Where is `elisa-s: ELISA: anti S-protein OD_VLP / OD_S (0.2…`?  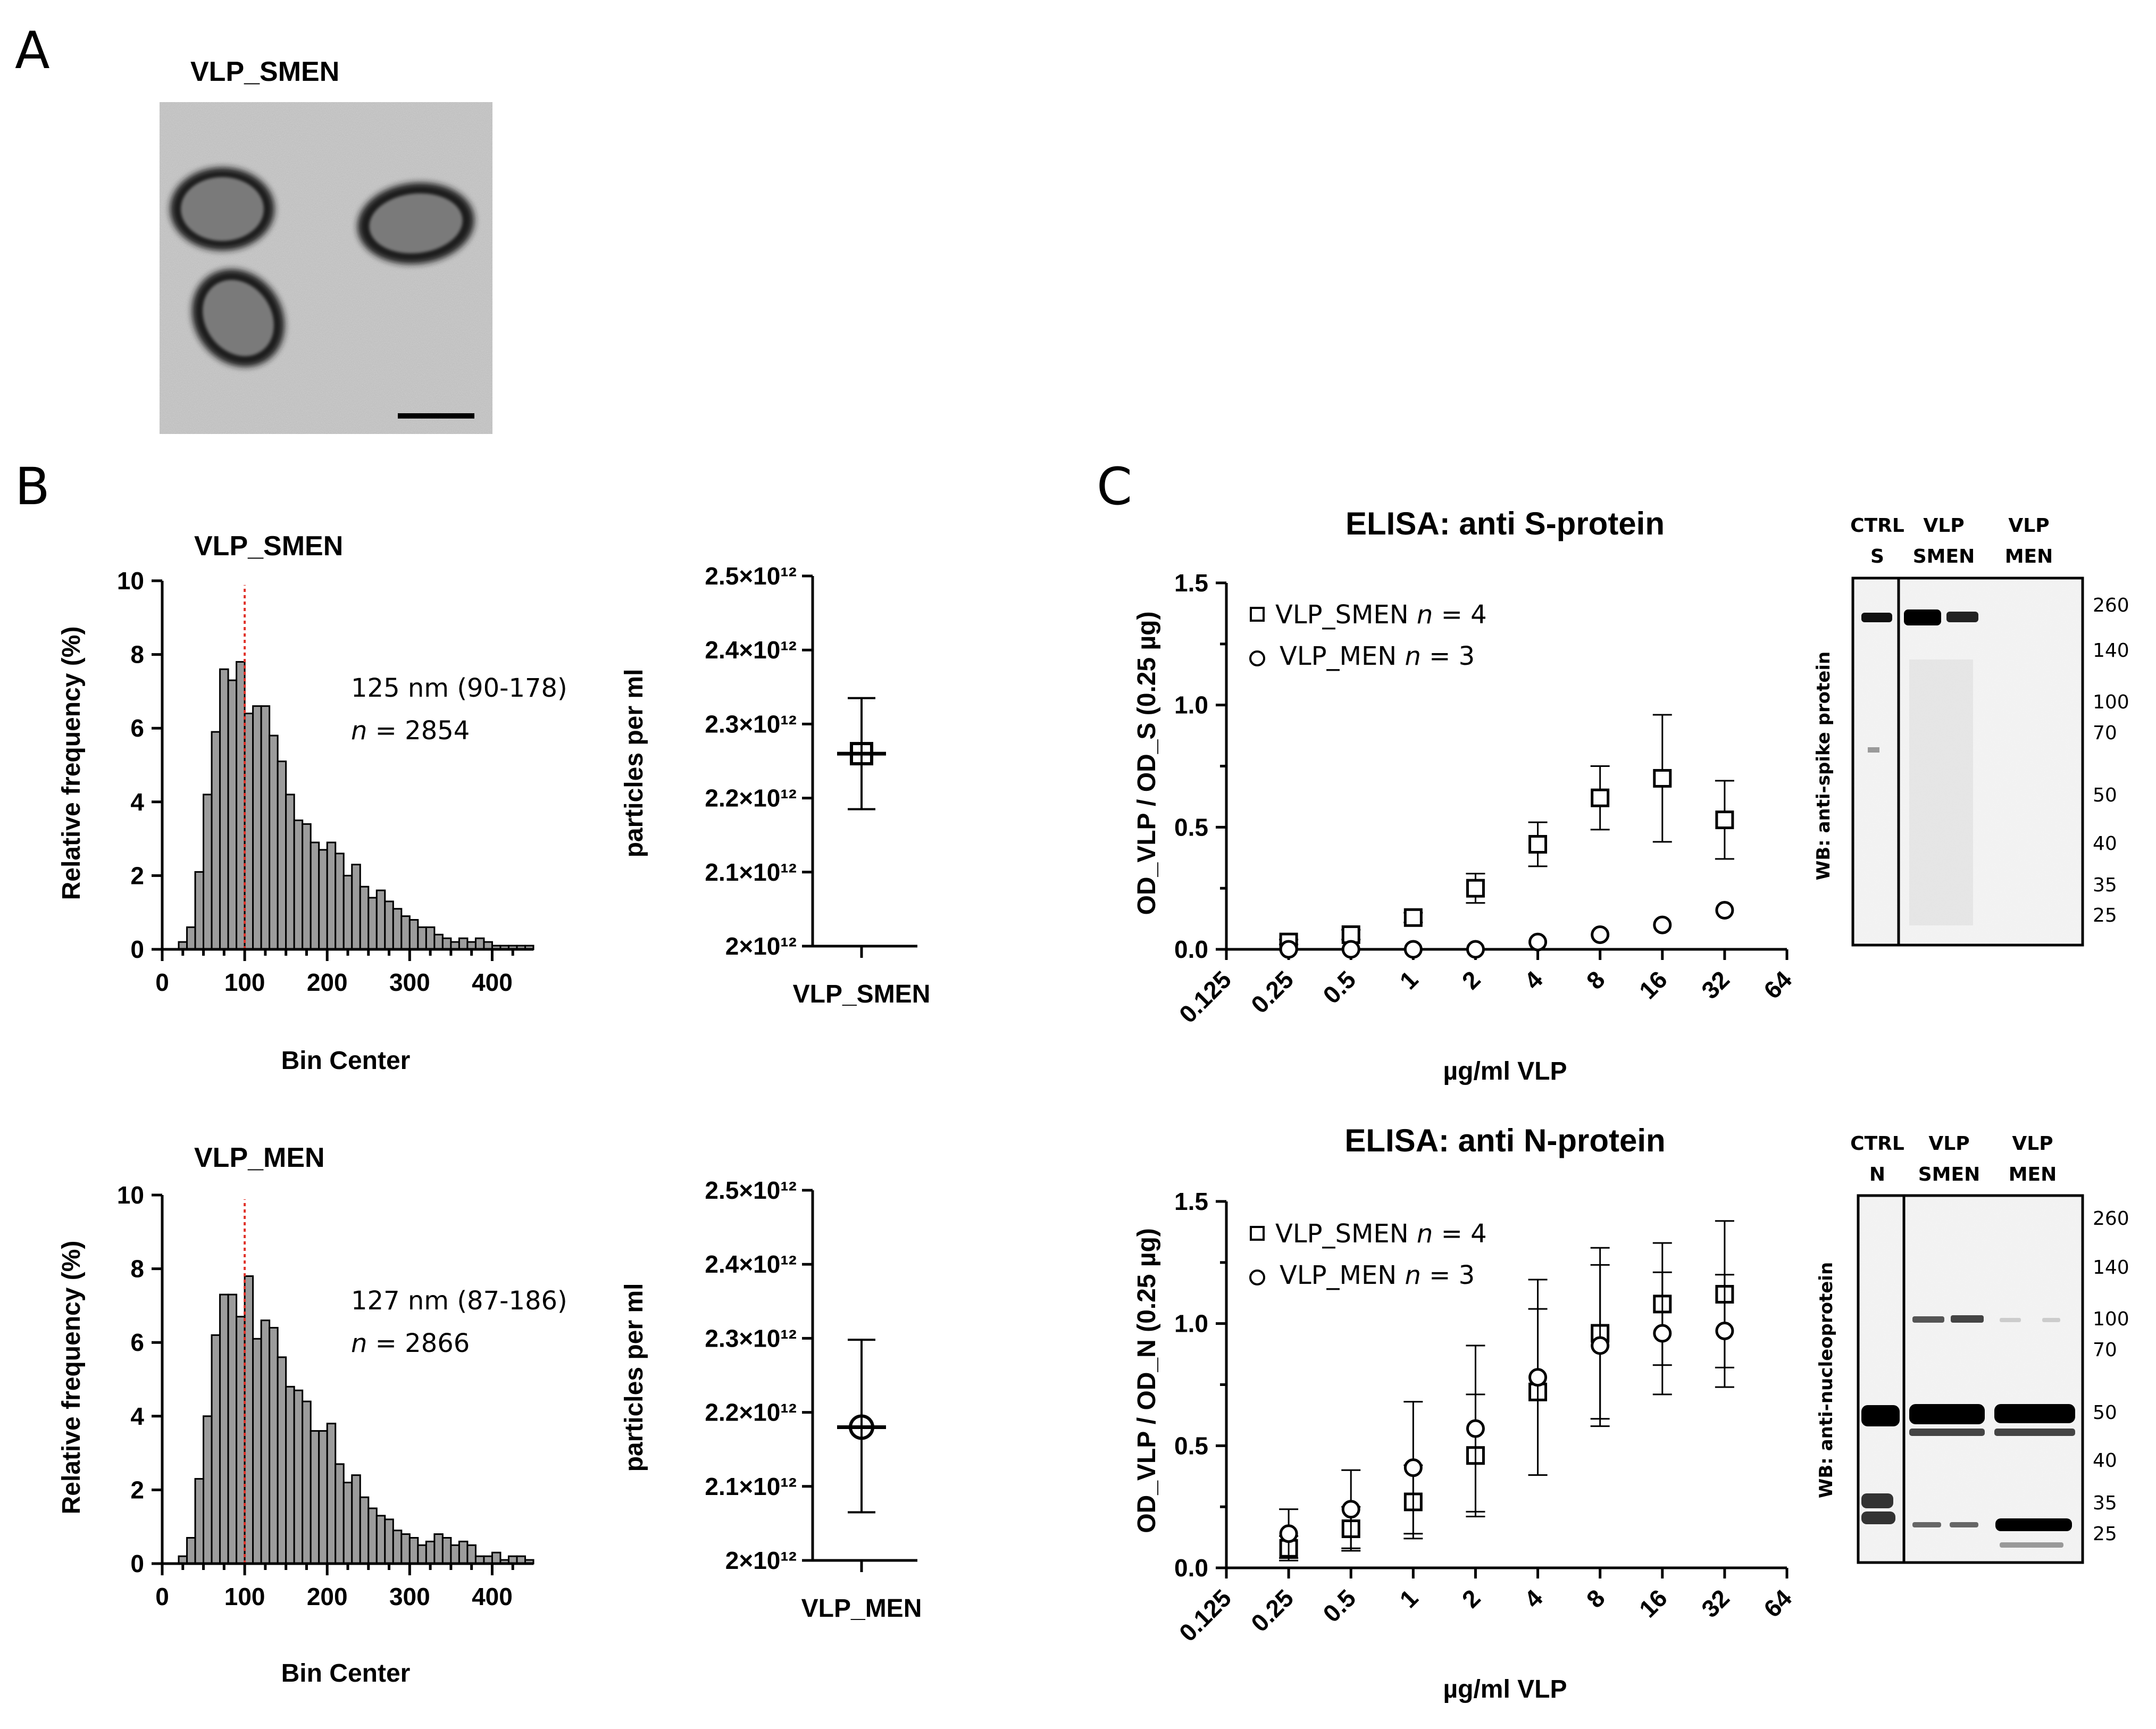
elisa-s: ELISA: anti S-protein OD_VLP / OD_S (0.2… is located at coordinates (1465, 796).